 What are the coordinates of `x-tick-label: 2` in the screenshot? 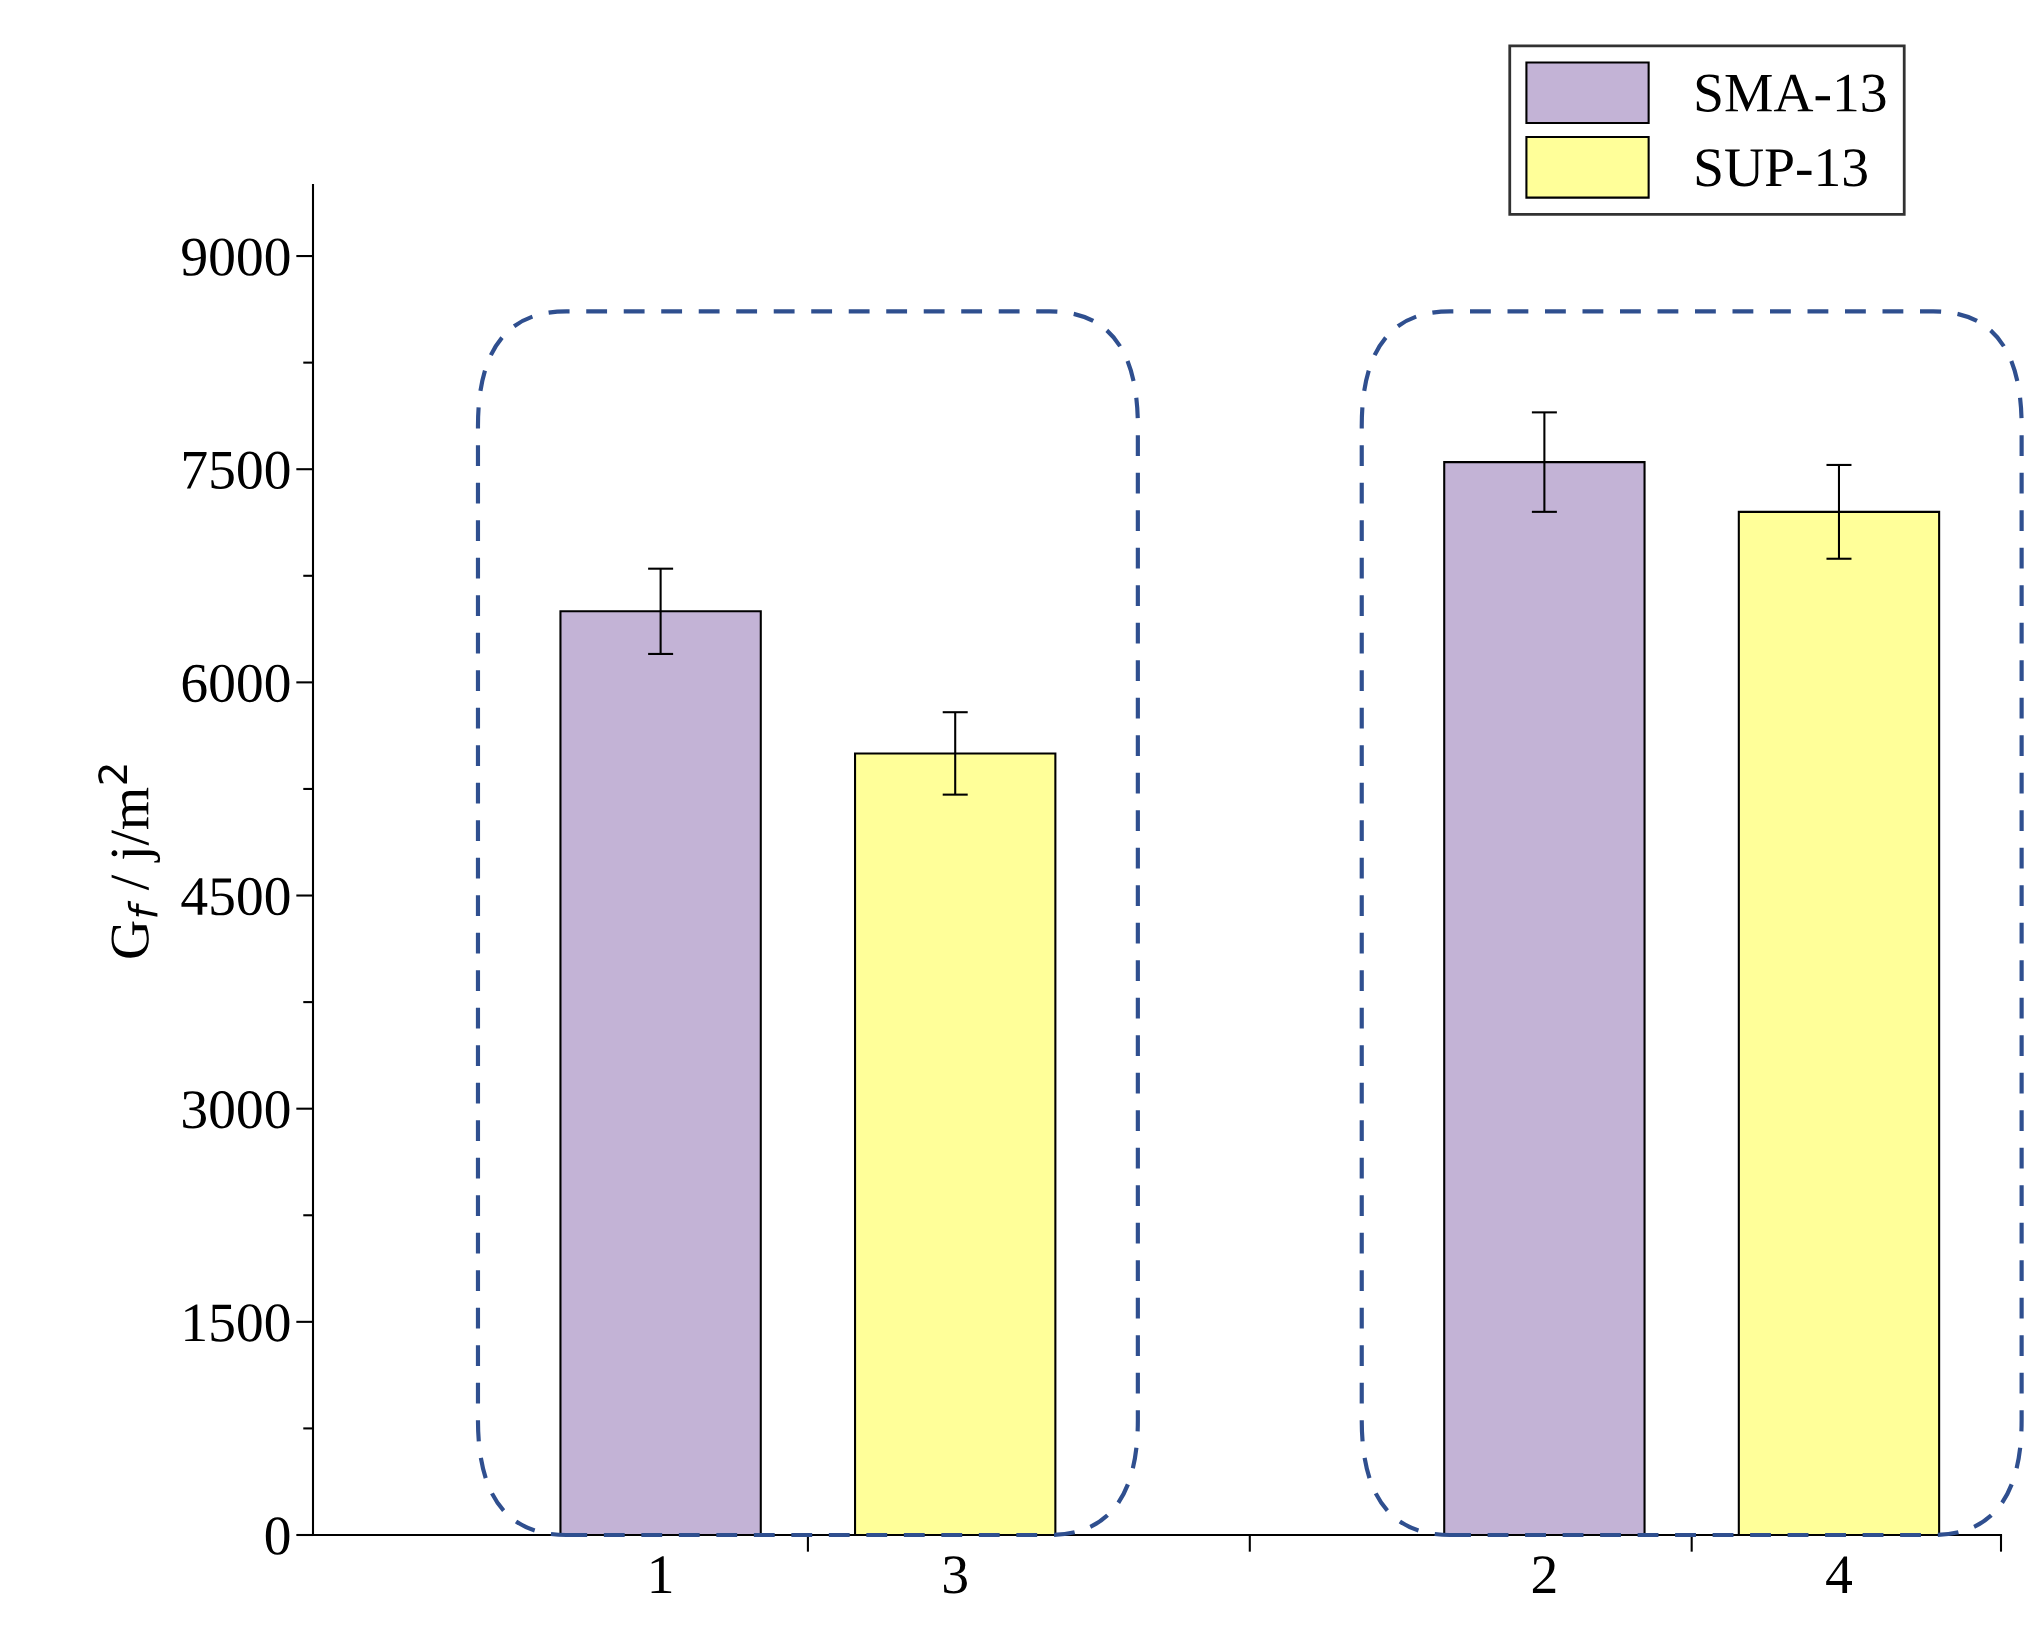 It's located at (1544, 1574).